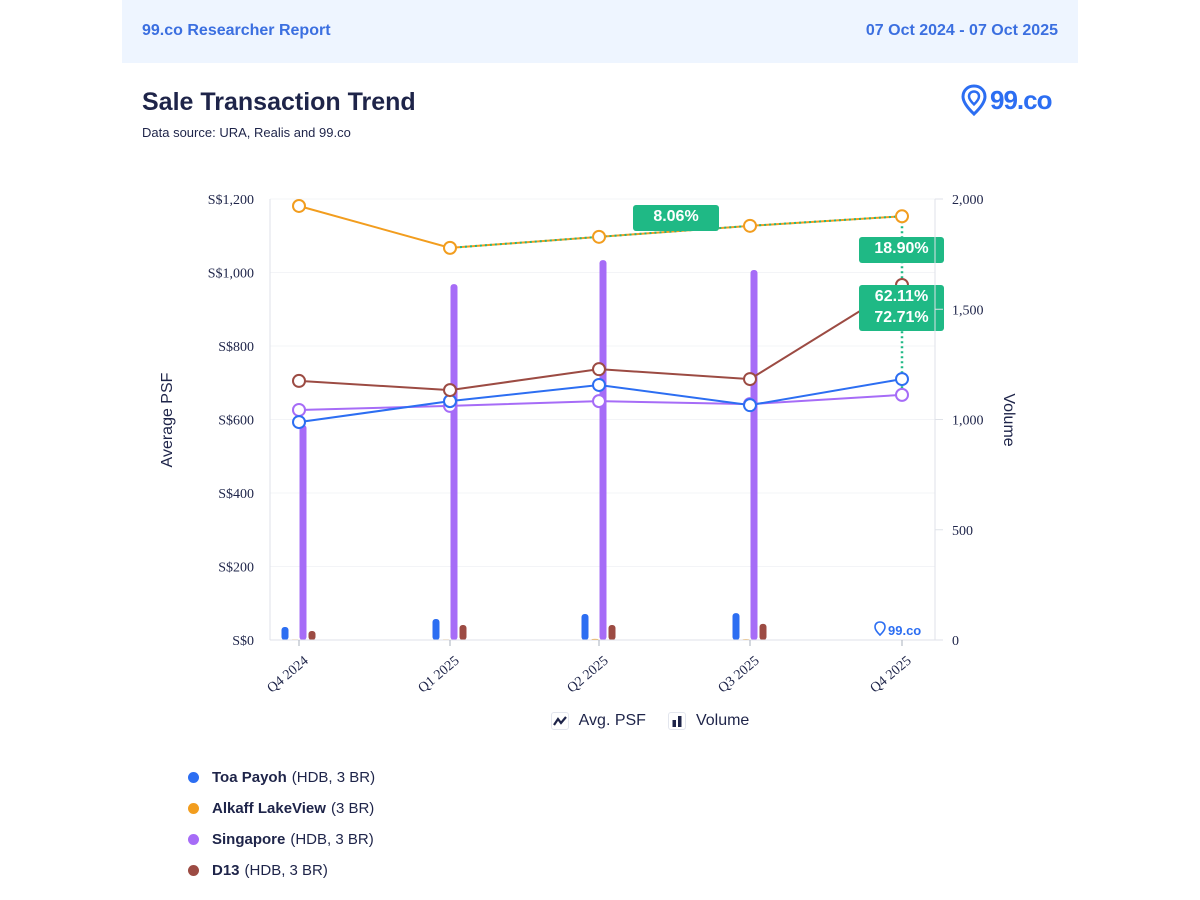 This screenshot has height=900, width=1200. I want to click on trend-dotted-line, so click(676, 232).